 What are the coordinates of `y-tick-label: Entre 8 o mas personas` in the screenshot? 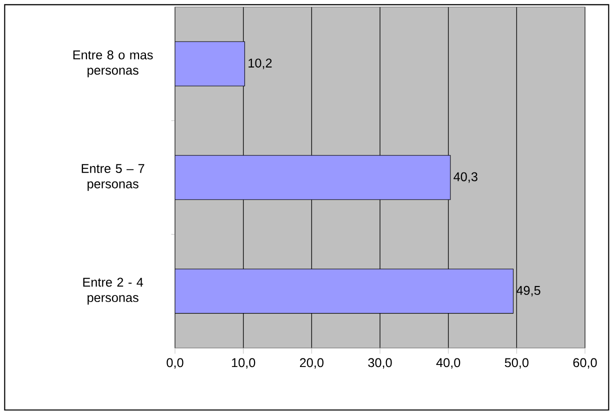 It's located at (113, 64).